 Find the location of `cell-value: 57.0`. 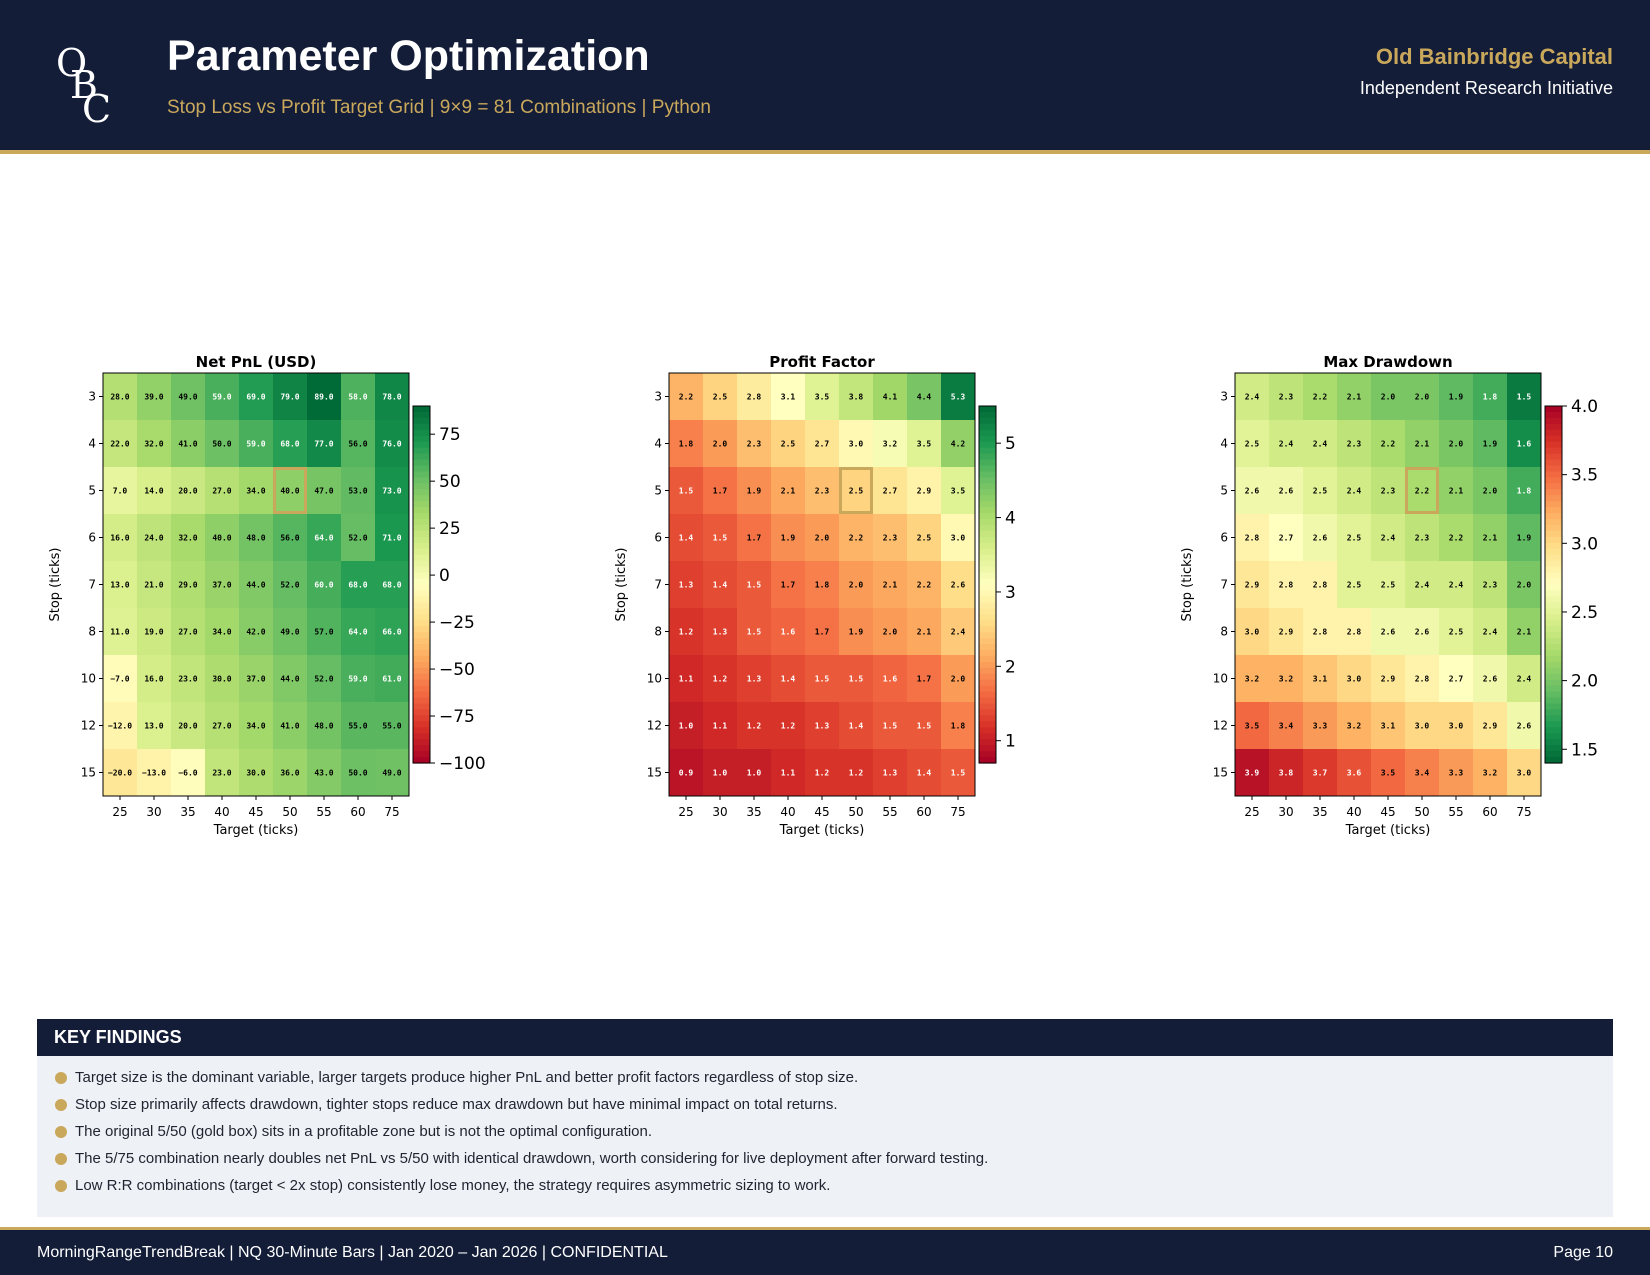

cell-value: 57.0 is located at coordinates (323, 632).